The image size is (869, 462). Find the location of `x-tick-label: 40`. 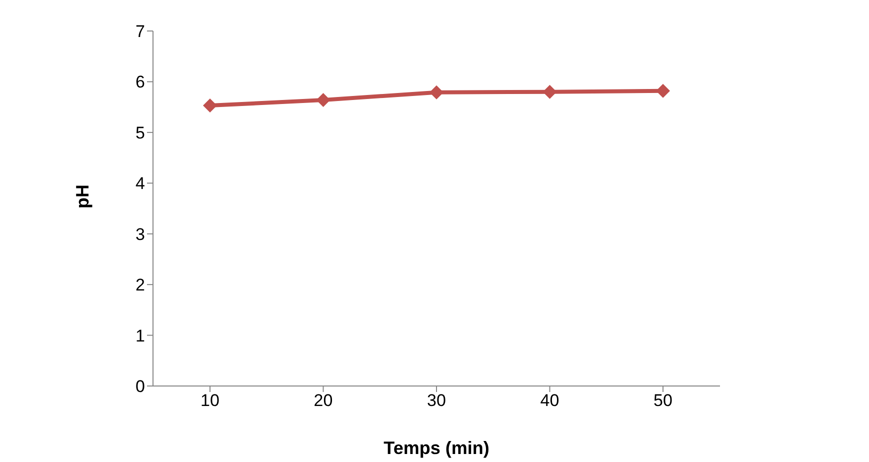

x-tick-label: 40 is located at coordinates (550, 400).